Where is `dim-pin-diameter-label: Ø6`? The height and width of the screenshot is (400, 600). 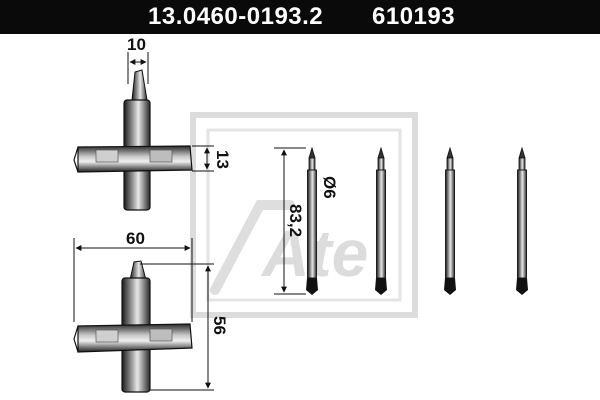 dim-pin-diameter-label: Ø6 is located at coordinates (329, 187).